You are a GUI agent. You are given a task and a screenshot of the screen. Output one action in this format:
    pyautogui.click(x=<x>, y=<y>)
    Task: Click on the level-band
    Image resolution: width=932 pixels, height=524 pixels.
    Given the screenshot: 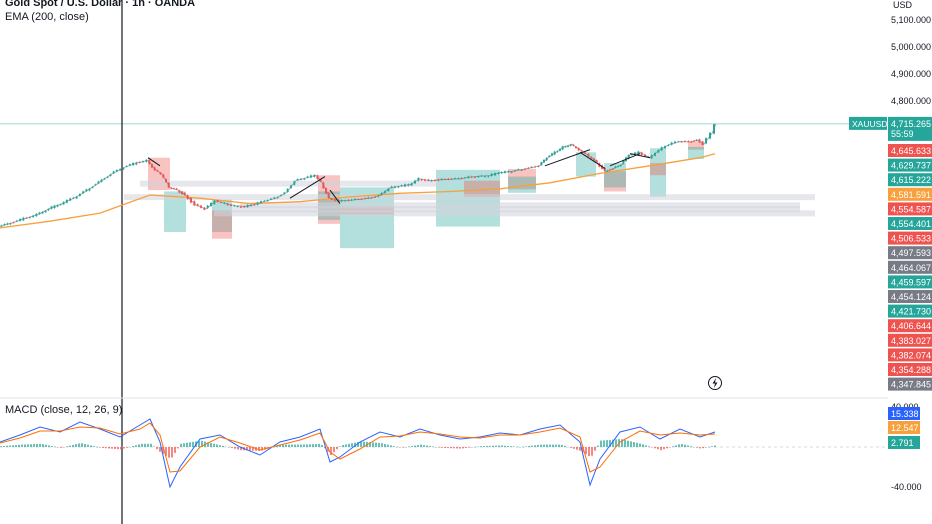 What is the action you would take?
    pyautogui.click(x=290, y=183)
    